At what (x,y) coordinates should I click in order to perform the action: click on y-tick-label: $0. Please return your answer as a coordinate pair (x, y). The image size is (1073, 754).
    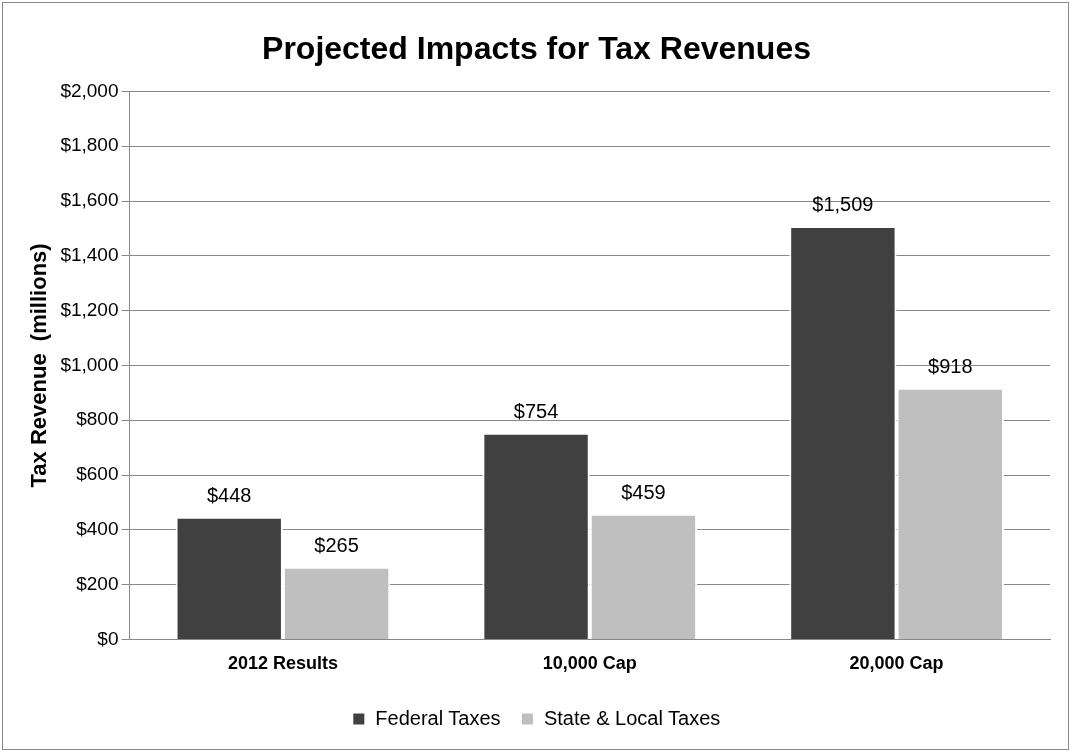
    Looking at the image, I should click on (108, 638).